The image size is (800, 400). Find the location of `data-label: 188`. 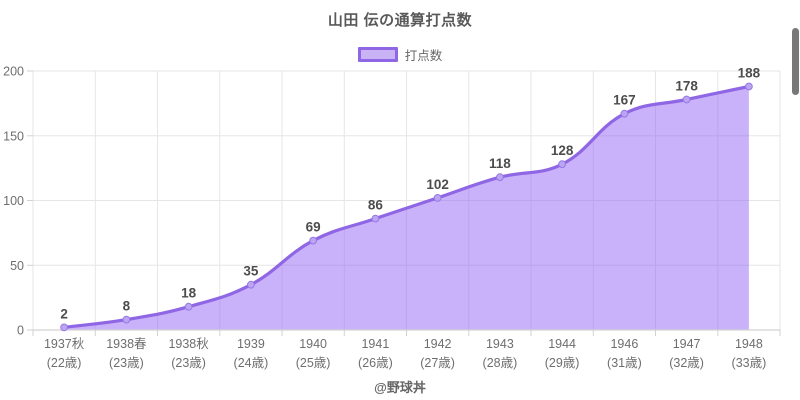

data-label: 188 is located at coordinates (749, 73).